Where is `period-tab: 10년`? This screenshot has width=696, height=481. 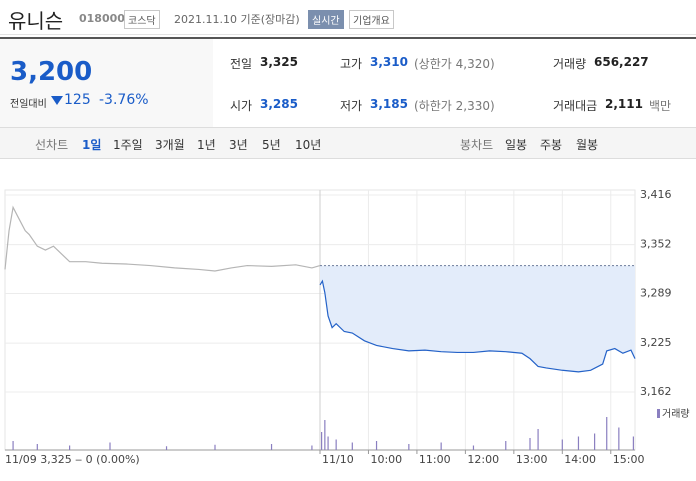
period-tab: 10년 is located at coordinates (308, 145).